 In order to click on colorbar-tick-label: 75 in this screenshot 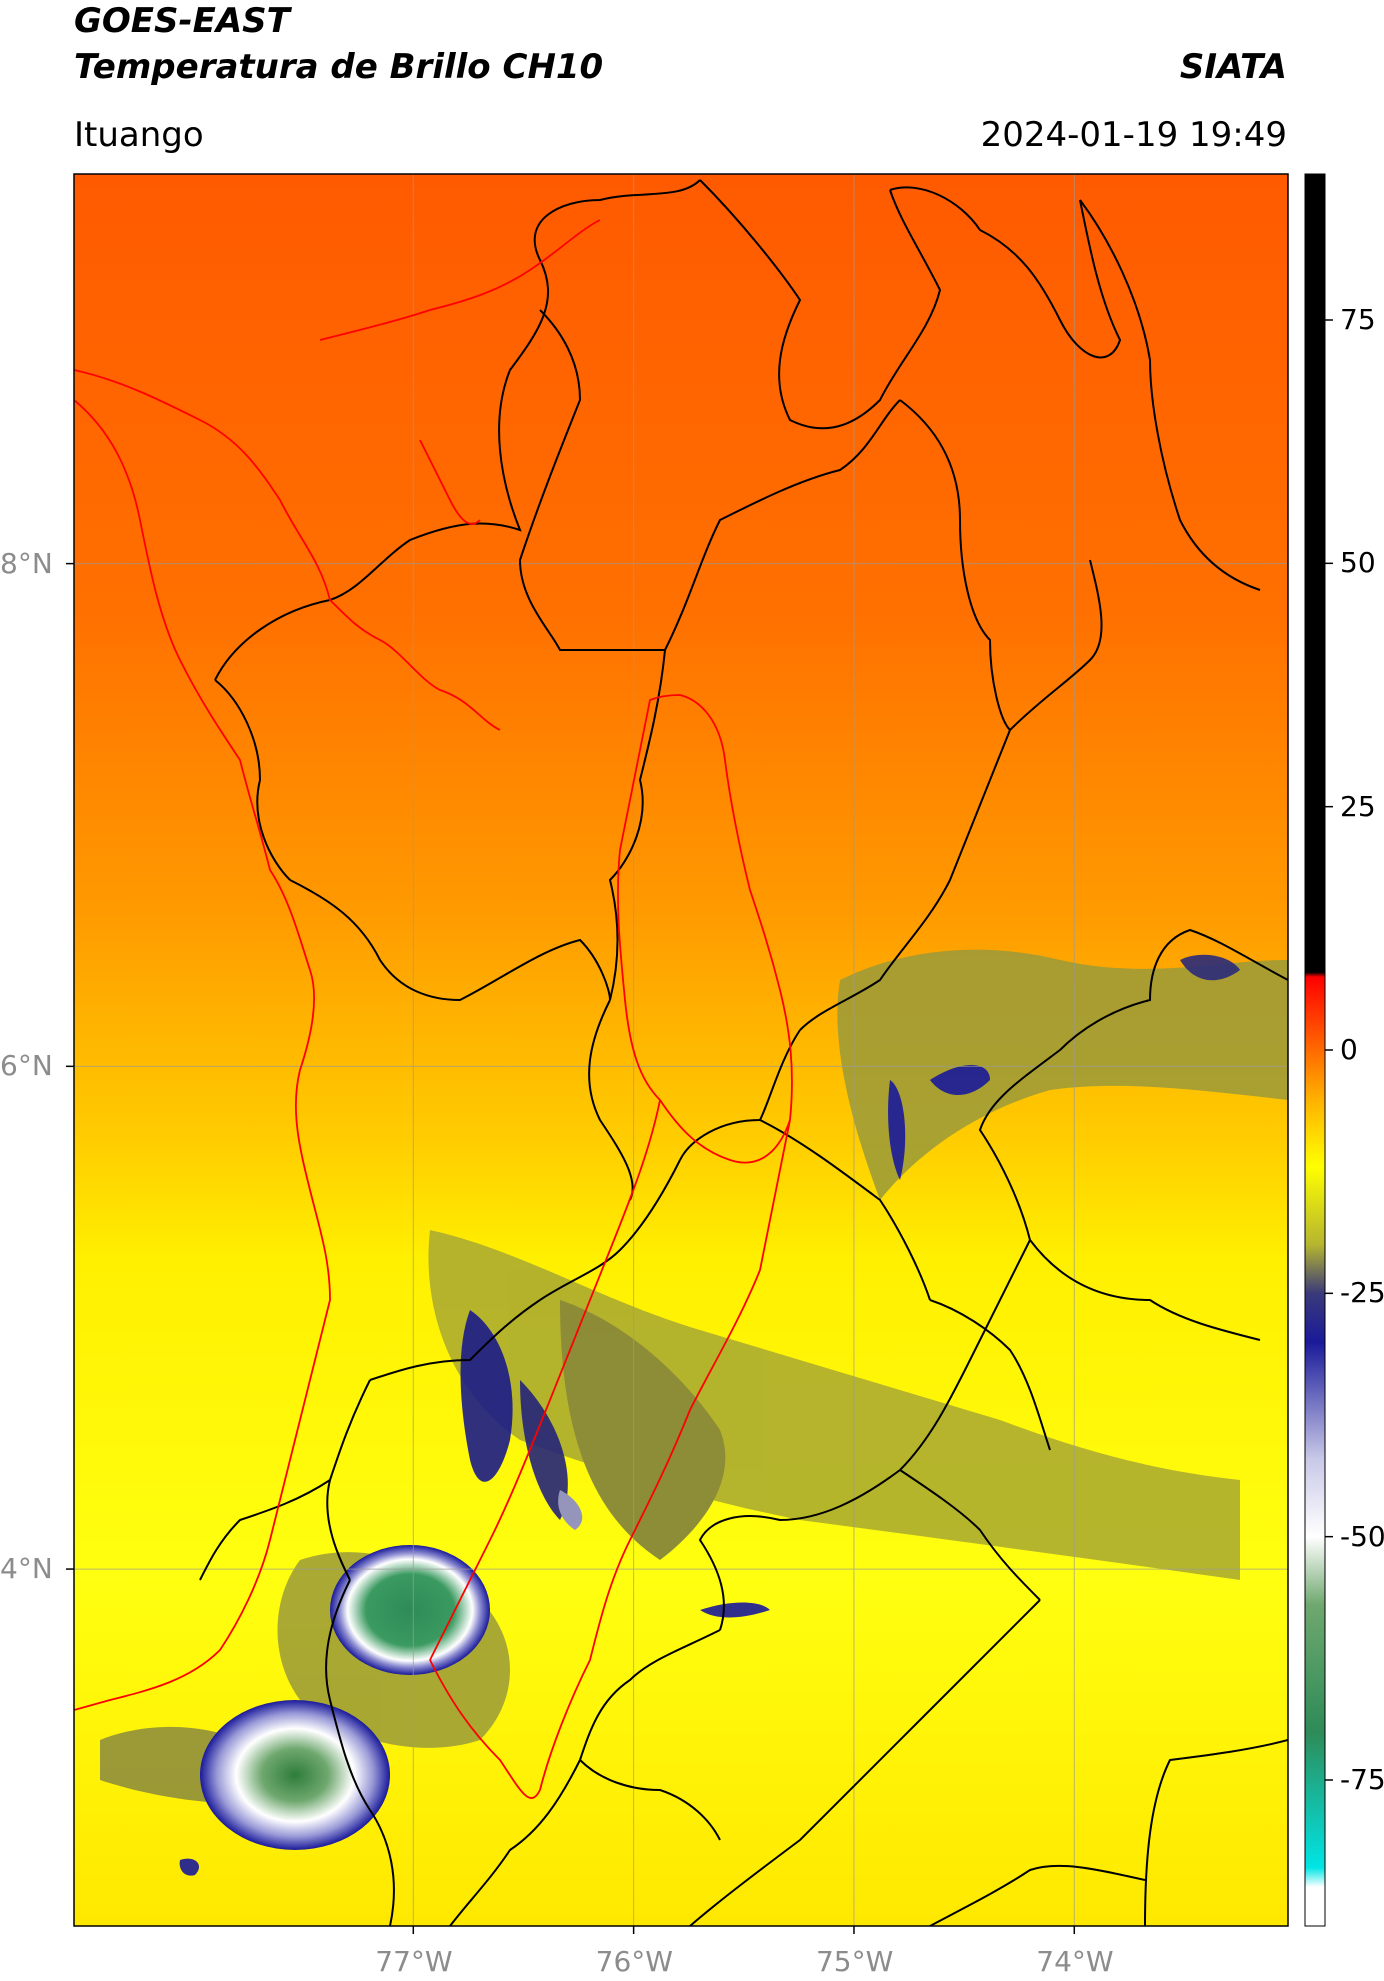, I will do `click(1358, 319)`.